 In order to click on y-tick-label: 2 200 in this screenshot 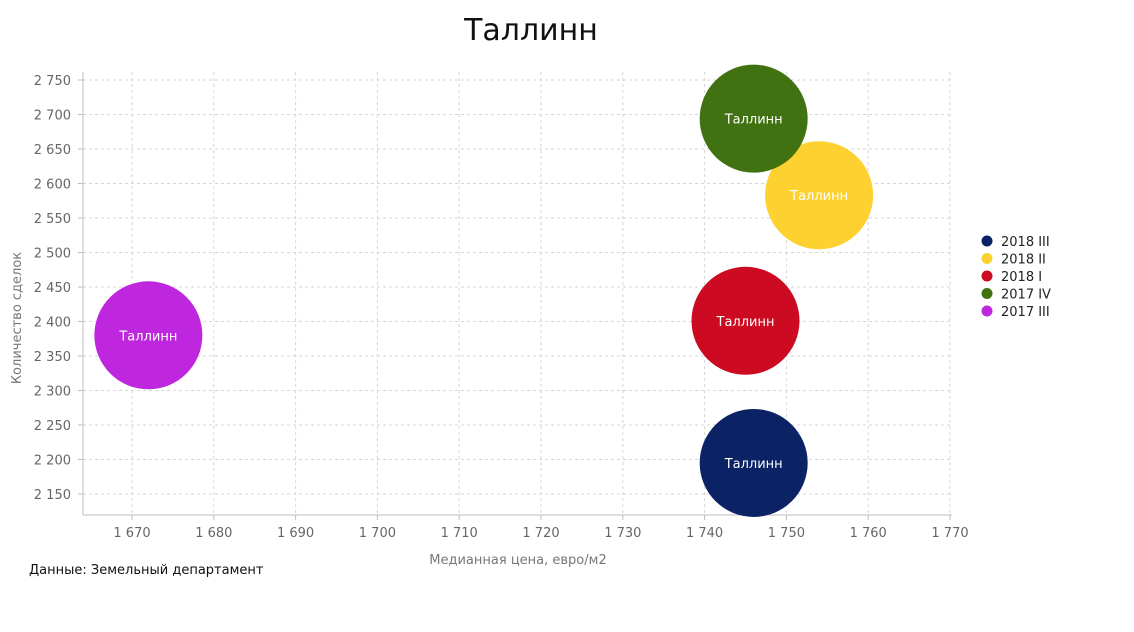, I will do `click(52, 461)`.